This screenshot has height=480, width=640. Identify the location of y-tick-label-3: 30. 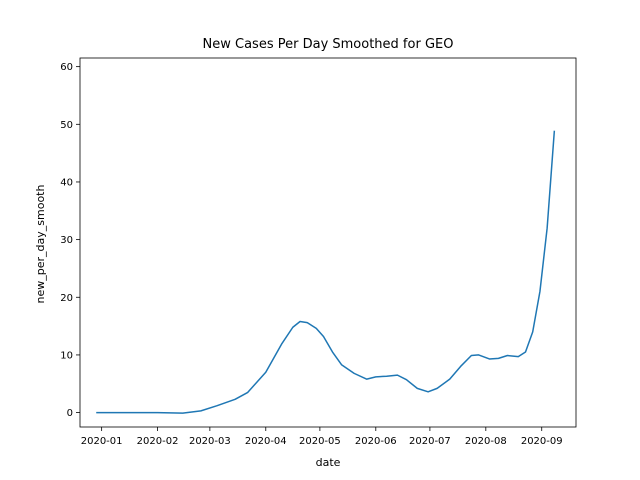
(66, 240).